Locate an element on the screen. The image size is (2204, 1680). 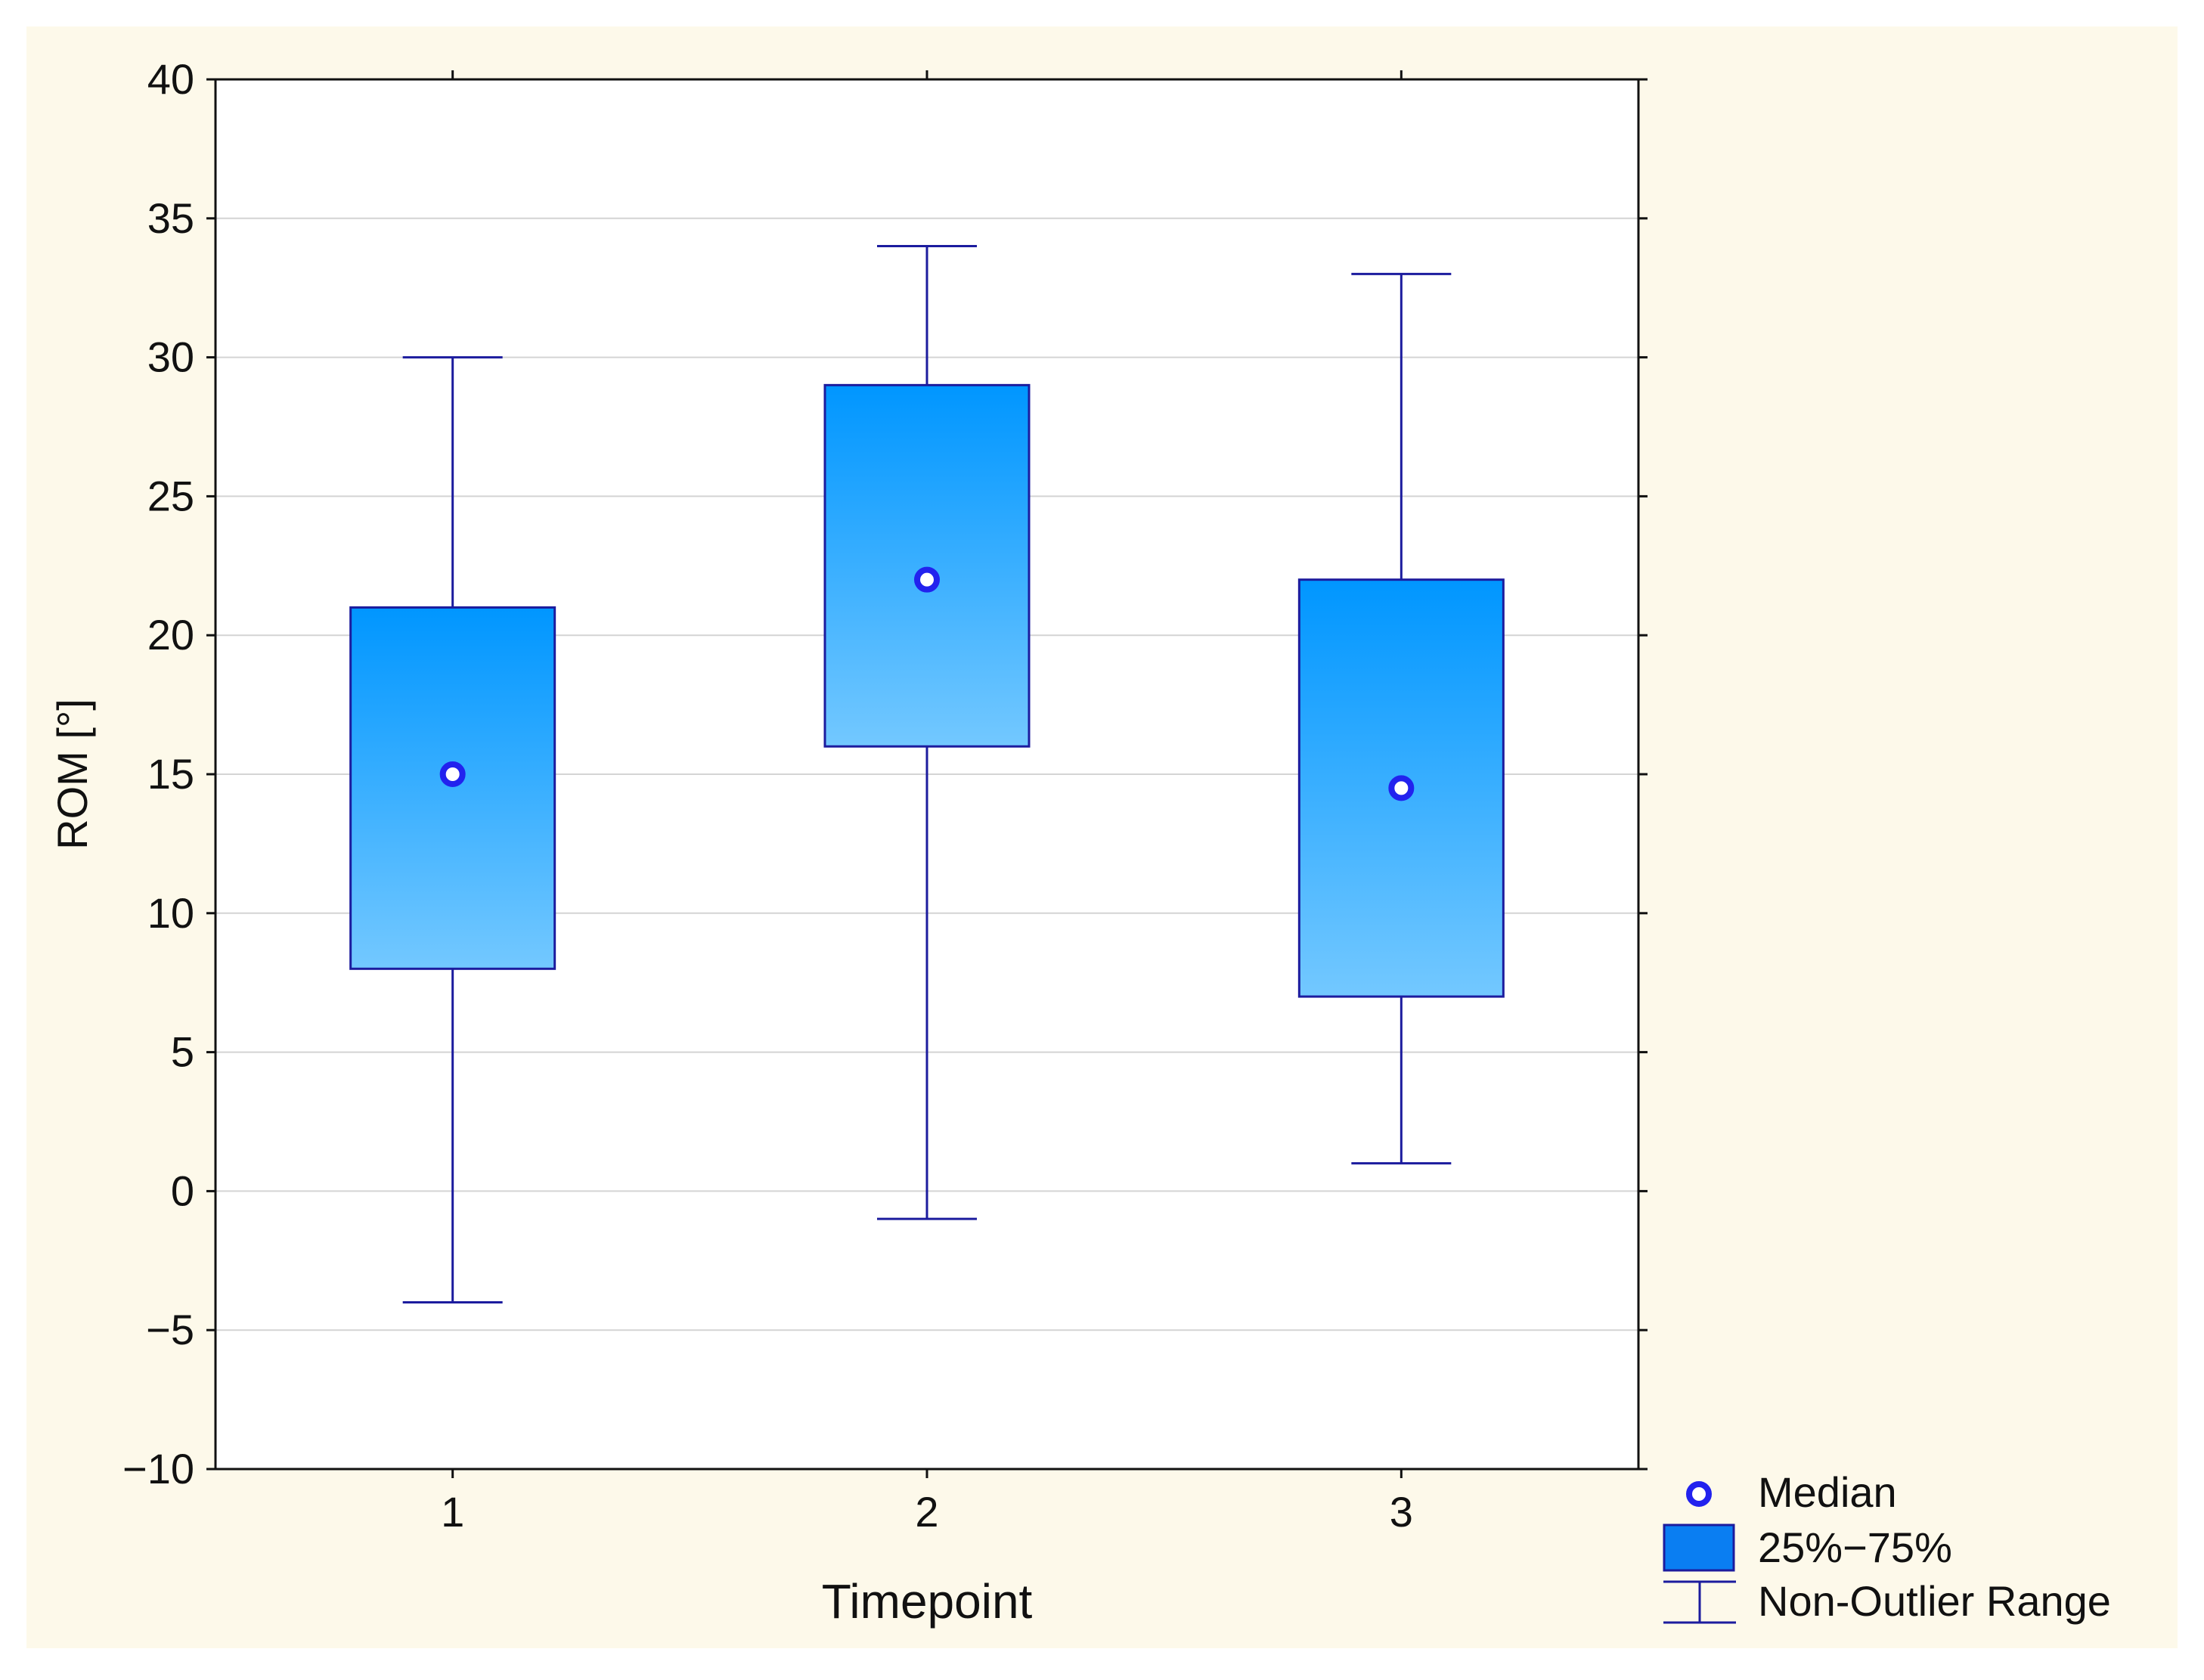
legend-whisker-marker is located at coordinates (1699, 1602).